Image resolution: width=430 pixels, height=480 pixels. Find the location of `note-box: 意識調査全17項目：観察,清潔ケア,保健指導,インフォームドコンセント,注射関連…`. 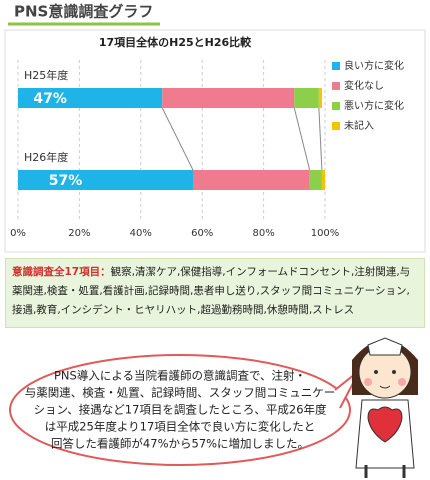

note-box: 意識調査全17項目：観察,清潔ケア,保健指導,インフォームドコンセント,注射関連… is located at coordinates (215, 293).